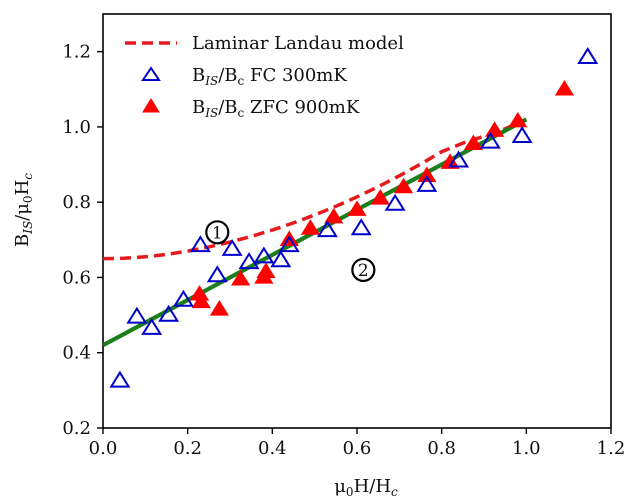 Image resolution: width=632 pixels, height=502 pixels. Describe the element at coordinates (357, 448) in the screenshot. I see `x-tick-label: 0.6` at that location.